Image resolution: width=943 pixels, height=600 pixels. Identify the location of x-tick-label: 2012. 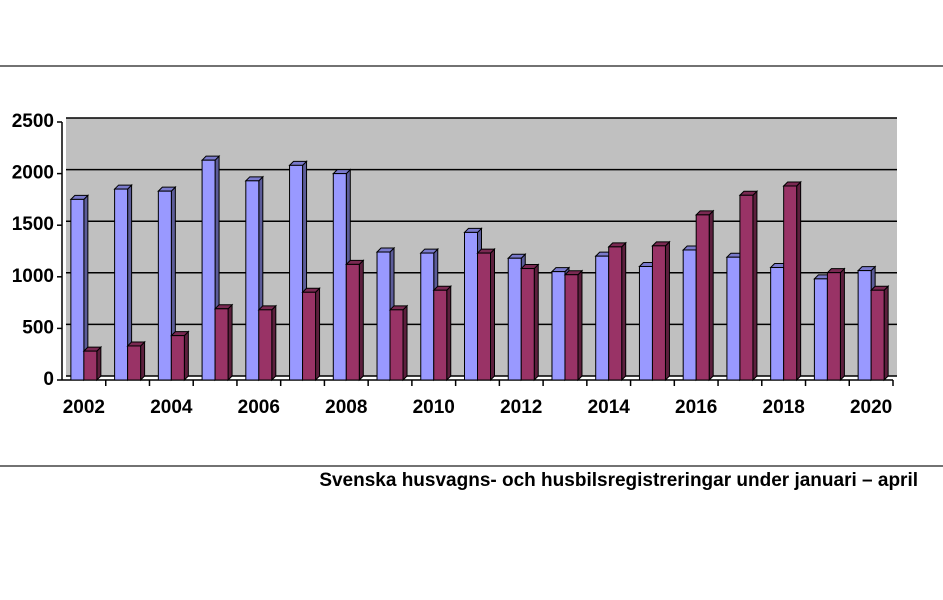
(521, 407).